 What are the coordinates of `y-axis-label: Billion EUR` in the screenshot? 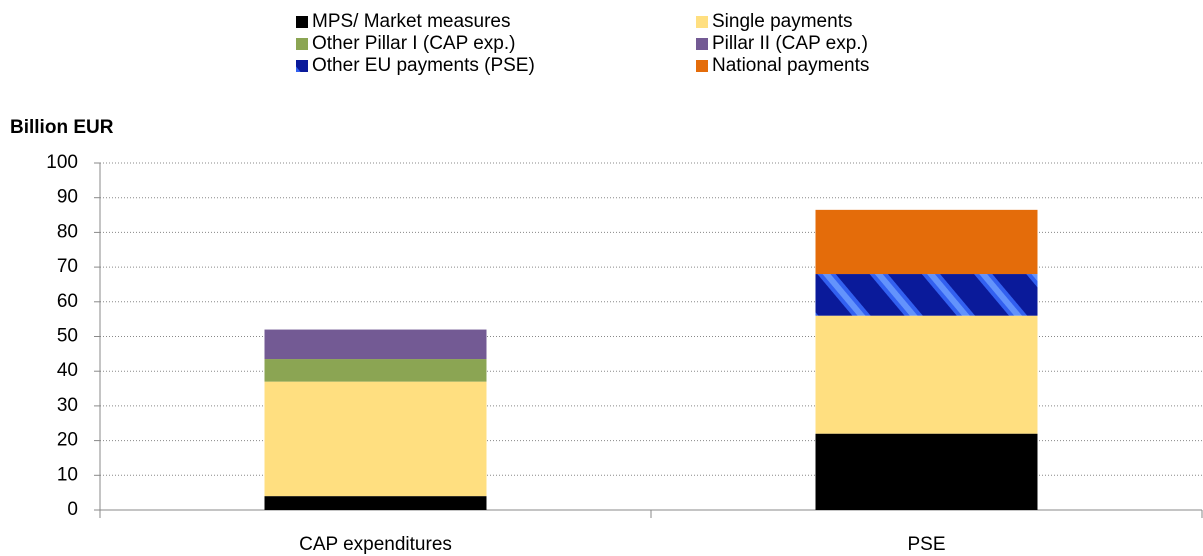 It's located at (62, 127).